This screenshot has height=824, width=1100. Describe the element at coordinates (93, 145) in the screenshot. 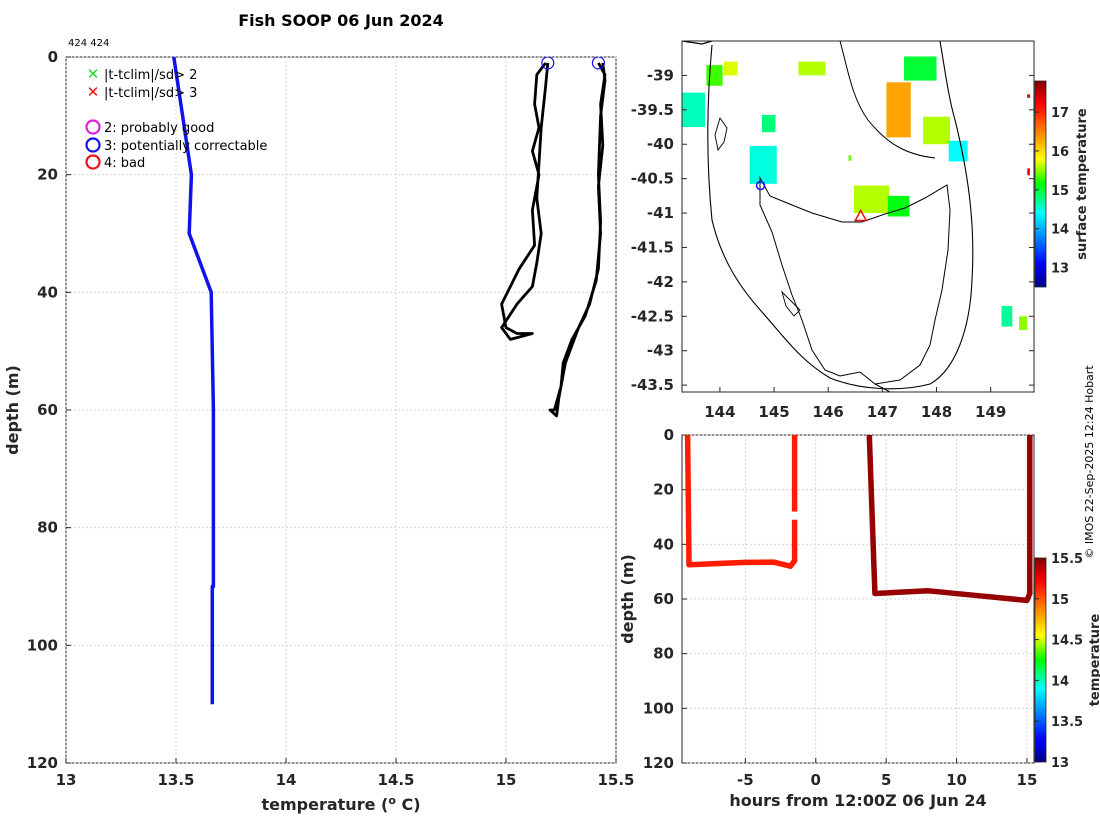

I see `legend-qc3-circle-icon` at that location.